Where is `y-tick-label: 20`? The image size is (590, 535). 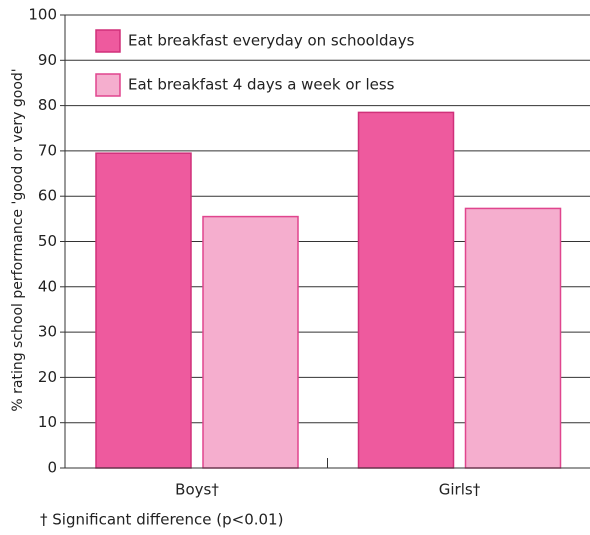
y-tick-label: 20 is located at coordinates (47, 377).